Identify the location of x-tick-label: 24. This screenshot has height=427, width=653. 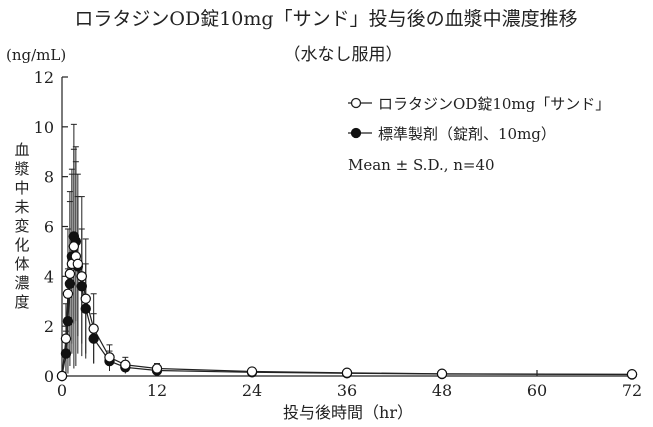
(252, 390).